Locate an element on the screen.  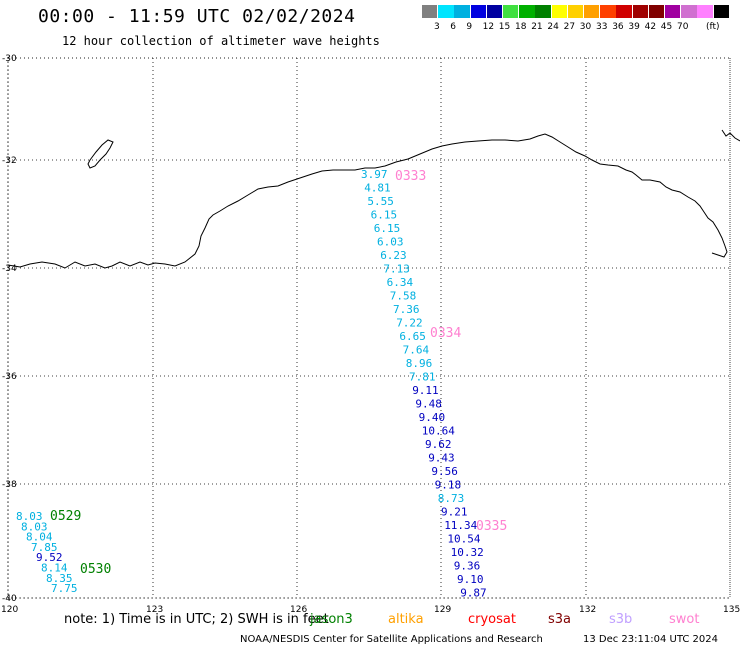
legend-label: 9 is located at coordinates (469, 27).